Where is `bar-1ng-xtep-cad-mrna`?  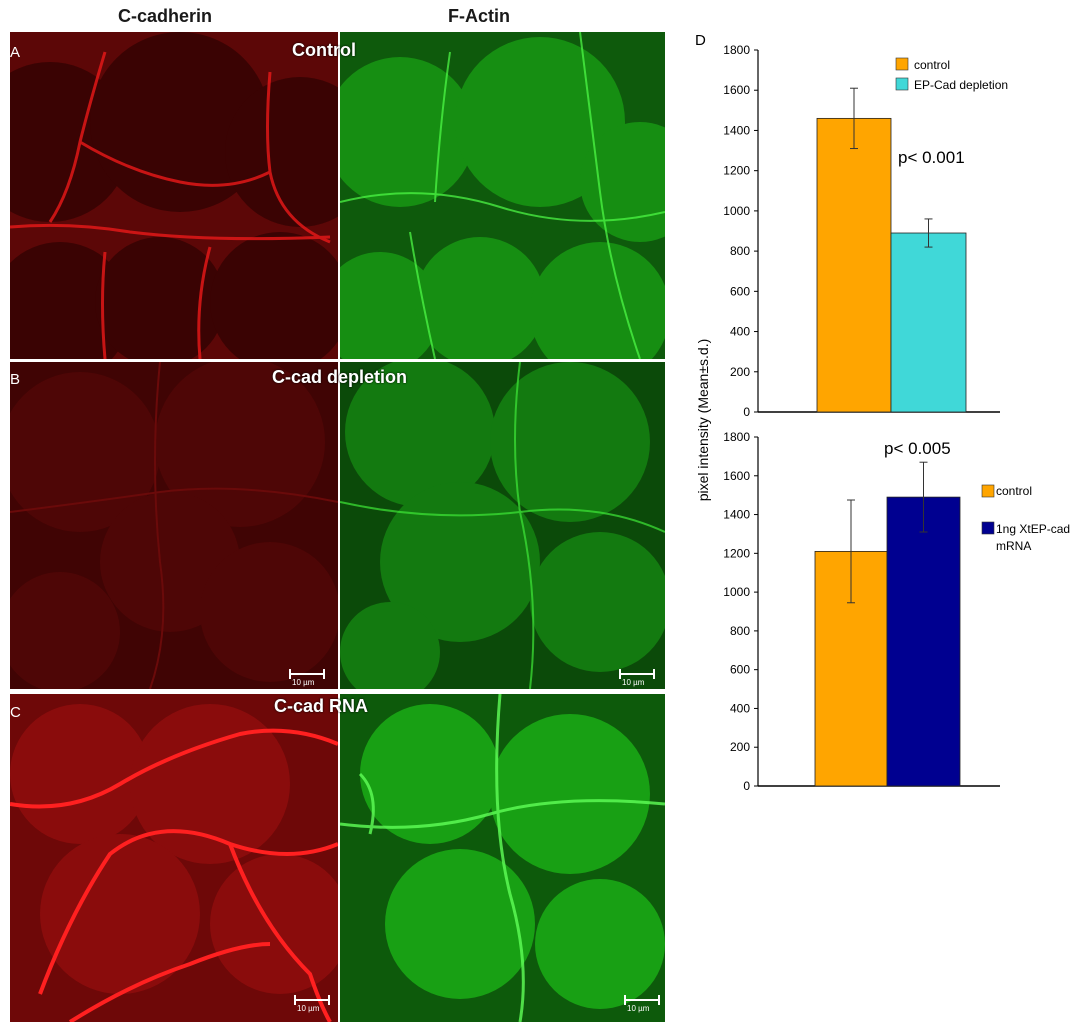
bar-1ng-xtep-cad-mrna is located at coordinates (923, 641).